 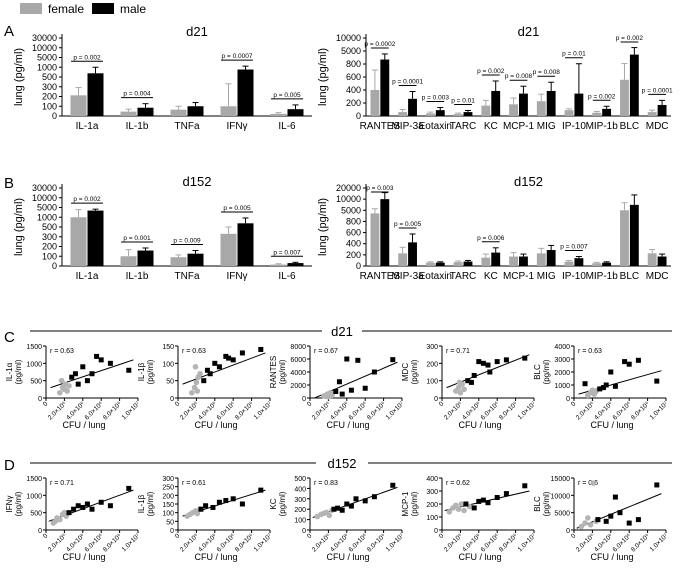 What do you see at coordinates (657, 90) in the screenshot?
I see `pvalue-label: p = 0.0001` at bounding box center [657, 90].